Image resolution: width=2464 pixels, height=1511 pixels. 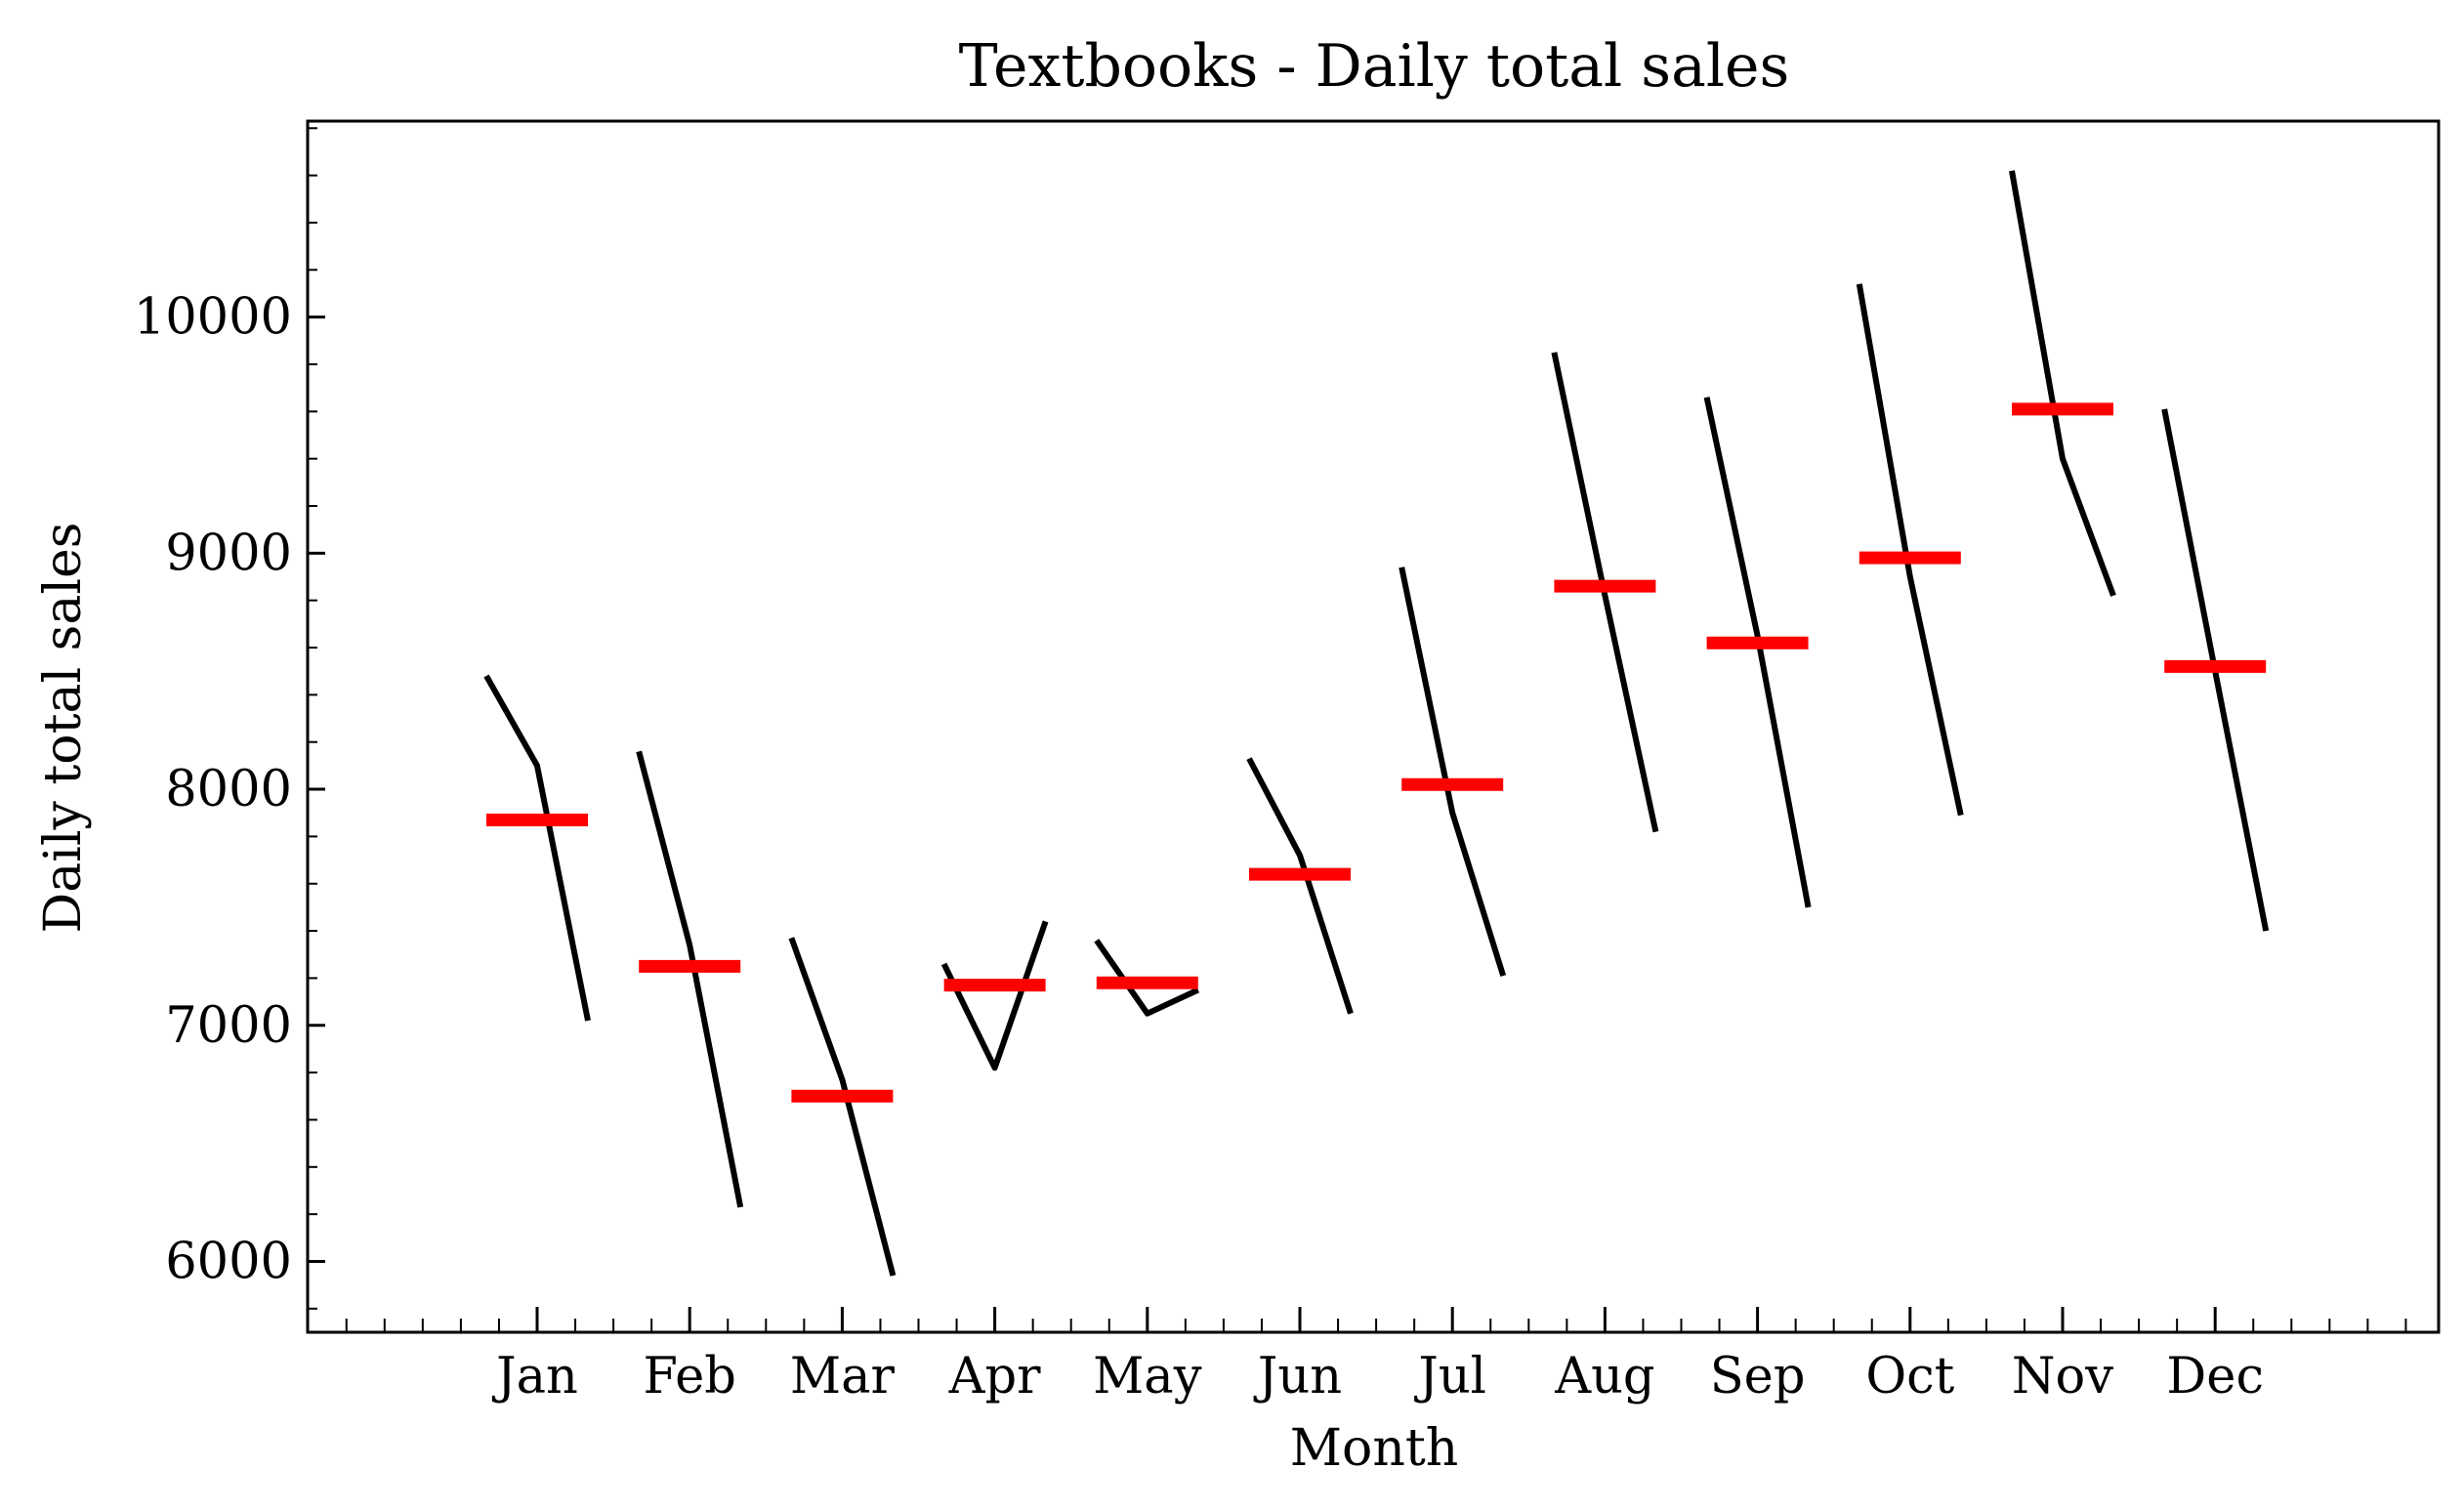 What do you see at coordinates (843, 1377) in the screenshot?
I see `x-tick-label-mar: Mar` at bounding box center [843, 1377].